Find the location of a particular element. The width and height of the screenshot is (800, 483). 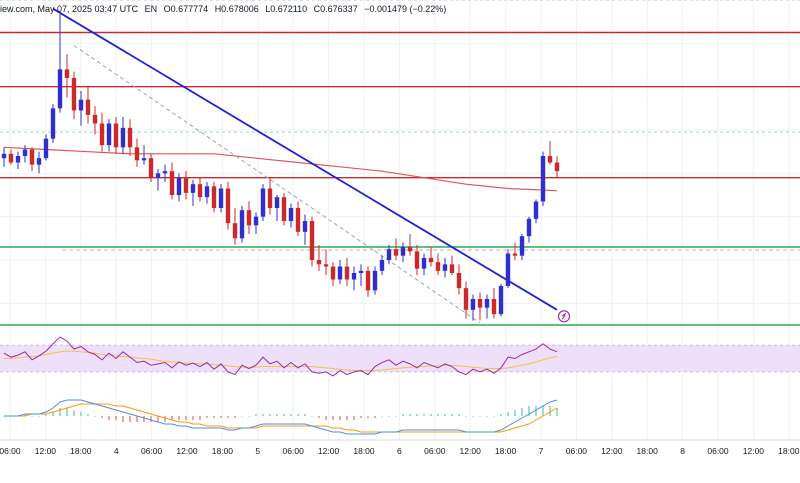

macd-signal-line is located at coordinates (281, 418).